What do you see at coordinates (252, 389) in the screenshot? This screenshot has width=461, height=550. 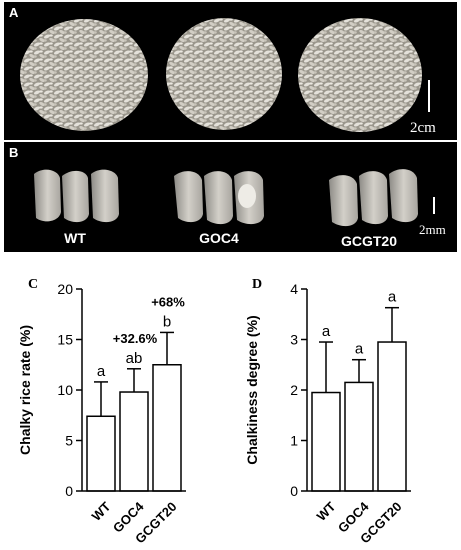 I see `y-axis-title-d: Chalkiness degree (%)` at bounding box center [252, 389].